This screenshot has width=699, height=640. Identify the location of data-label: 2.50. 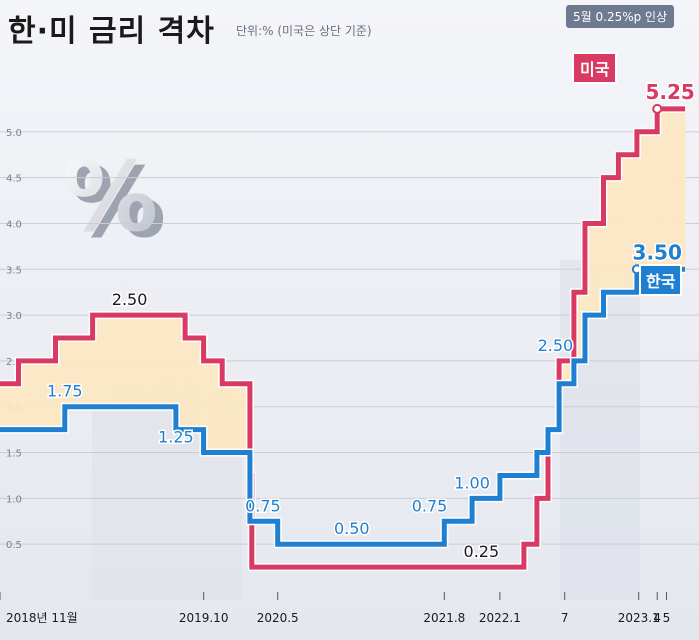
(130, 299).